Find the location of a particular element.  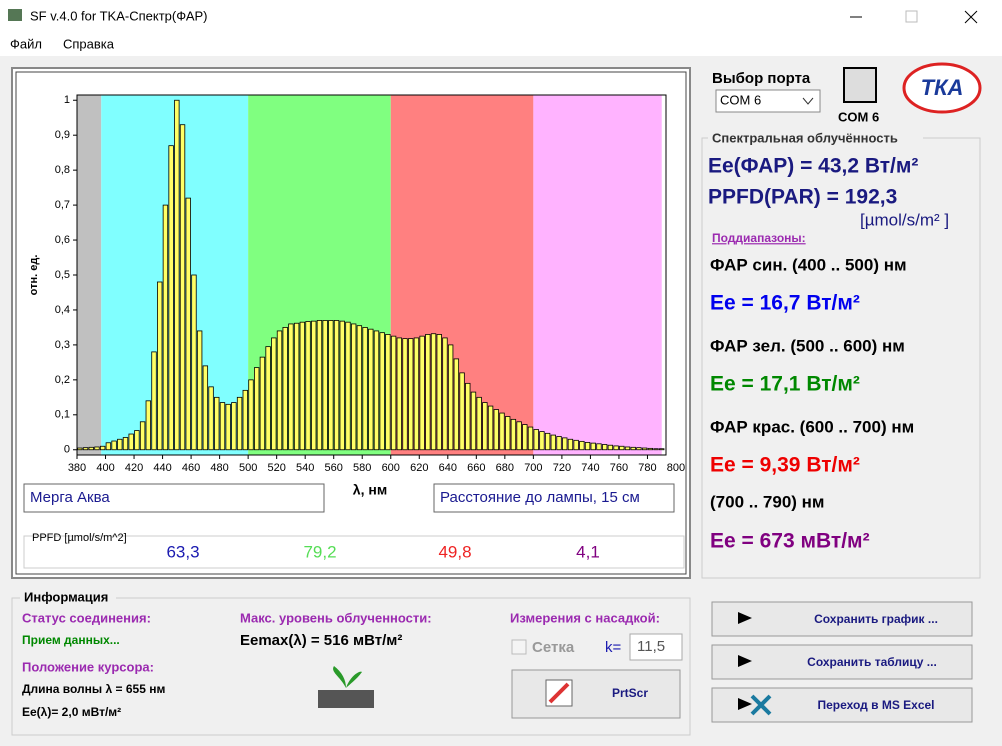

k-input is located at coordinates (656, 647).